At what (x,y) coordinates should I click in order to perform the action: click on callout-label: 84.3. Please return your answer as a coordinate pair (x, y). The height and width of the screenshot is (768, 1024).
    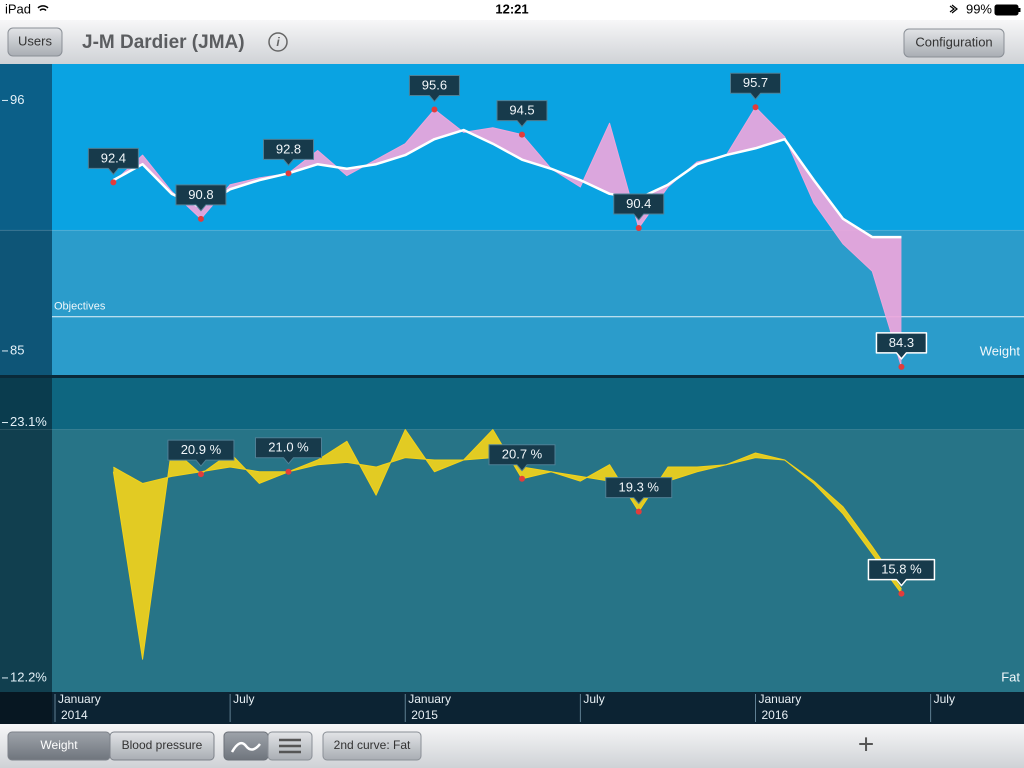
    Looking at the image, I should click on (901, 342).